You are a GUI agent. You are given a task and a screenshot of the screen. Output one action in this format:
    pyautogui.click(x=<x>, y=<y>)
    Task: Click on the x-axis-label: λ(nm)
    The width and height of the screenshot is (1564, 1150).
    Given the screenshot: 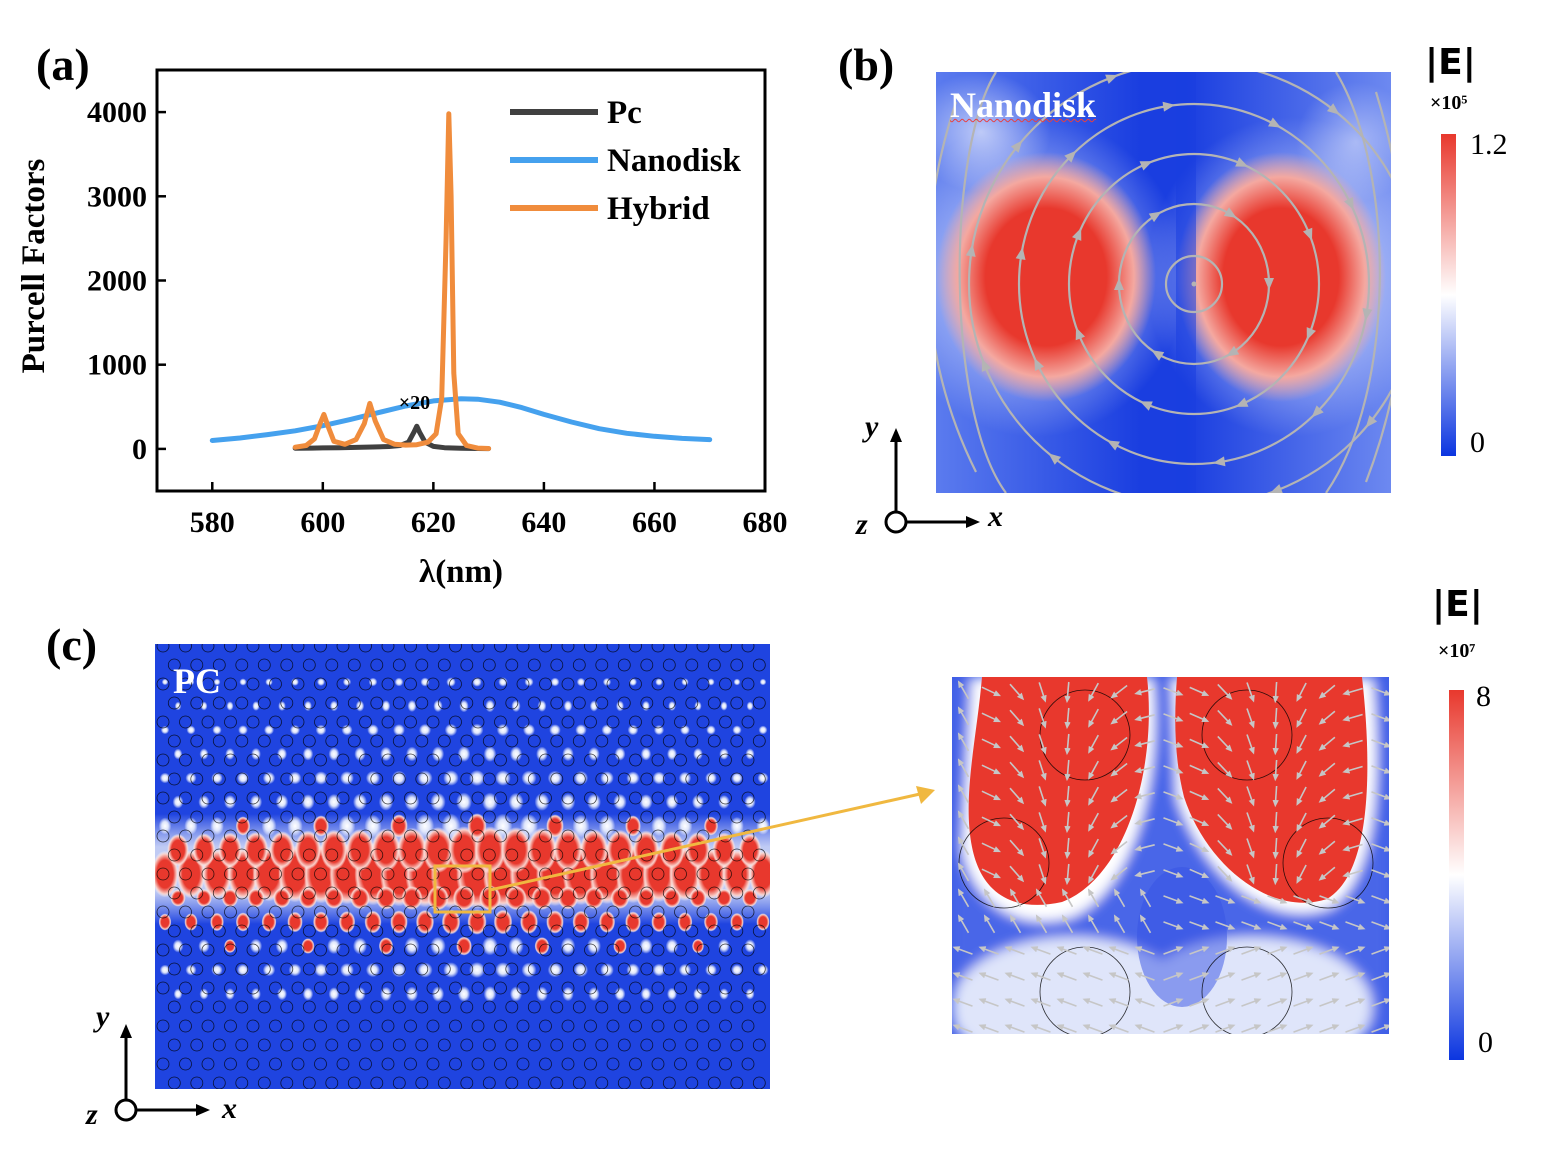 What is the action you would take?
    pyautogui.click(x=461, y=572)
    